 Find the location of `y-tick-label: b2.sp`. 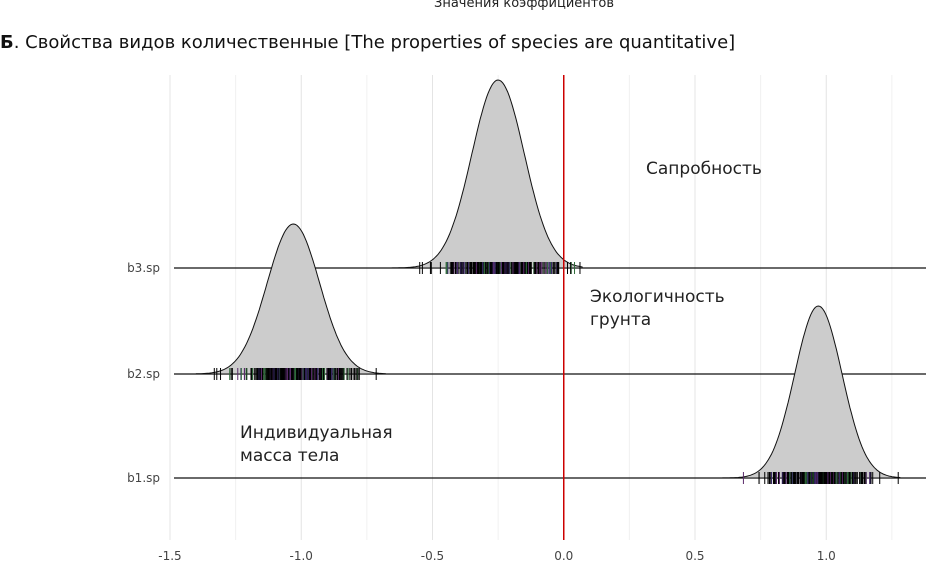

y-tick-label: b2.sp is located at coordinates (143, 374).